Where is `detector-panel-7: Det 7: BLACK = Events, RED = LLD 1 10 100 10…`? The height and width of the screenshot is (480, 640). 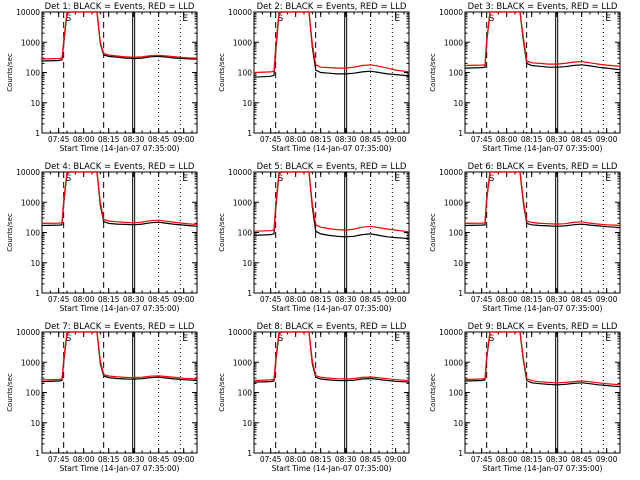 detector-panel-7: Det 7: BLACK = Events, RED = LLD 1 10 100 10… is located at coordinates (102, 397).